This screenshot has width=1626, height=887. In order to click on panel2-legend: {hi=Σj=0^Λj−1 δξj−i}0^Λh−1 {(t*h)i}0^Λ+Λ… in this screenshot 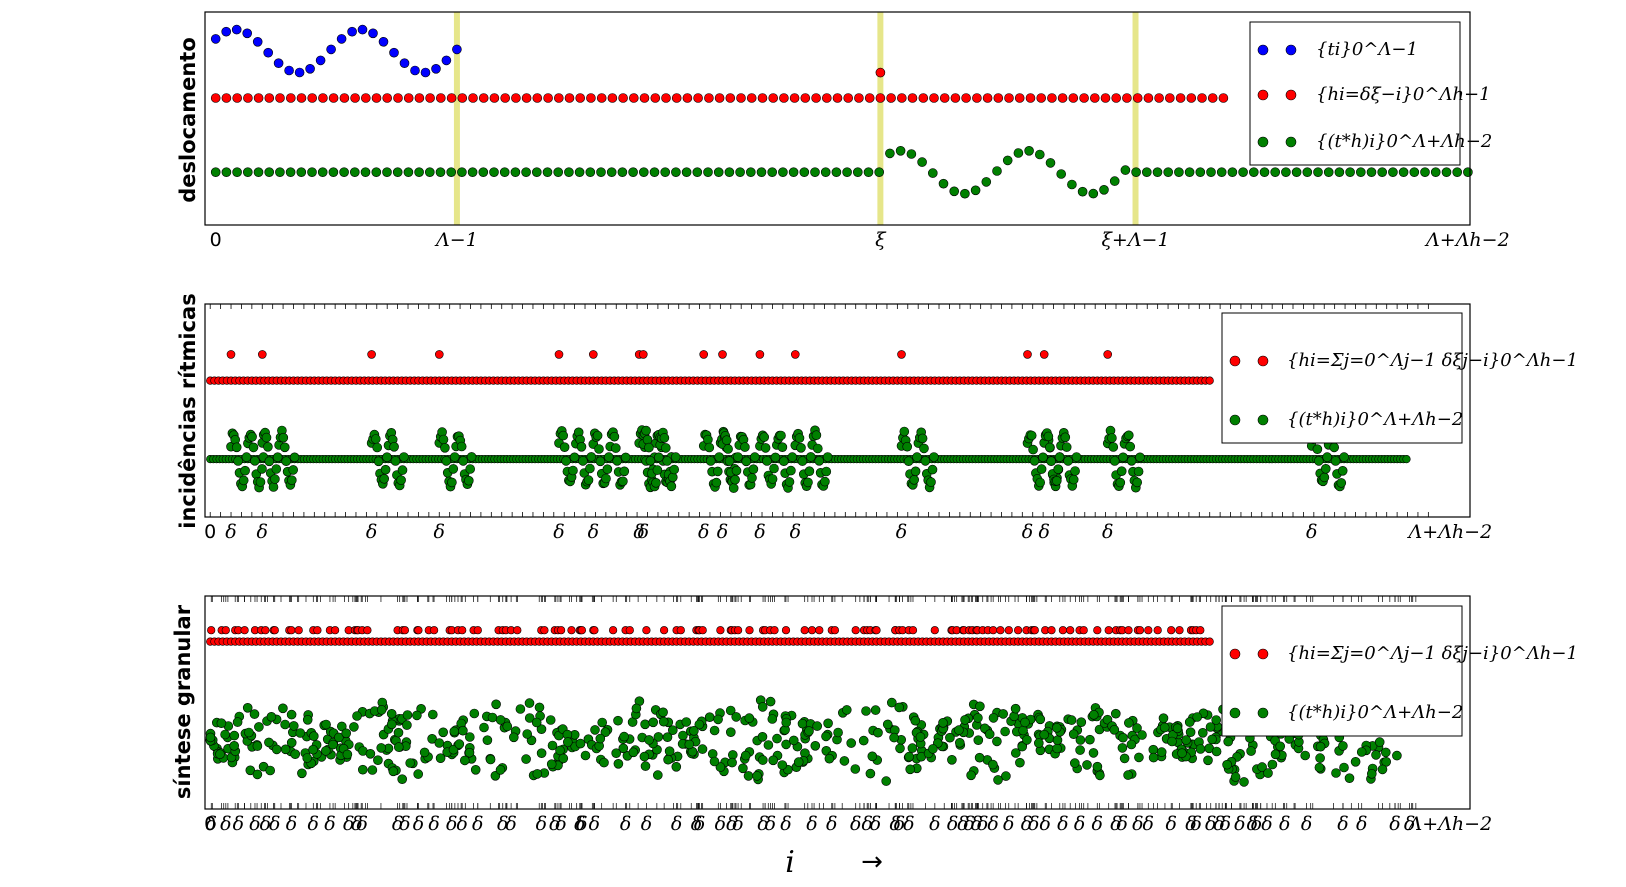, I will do `click(1399, 378)`.